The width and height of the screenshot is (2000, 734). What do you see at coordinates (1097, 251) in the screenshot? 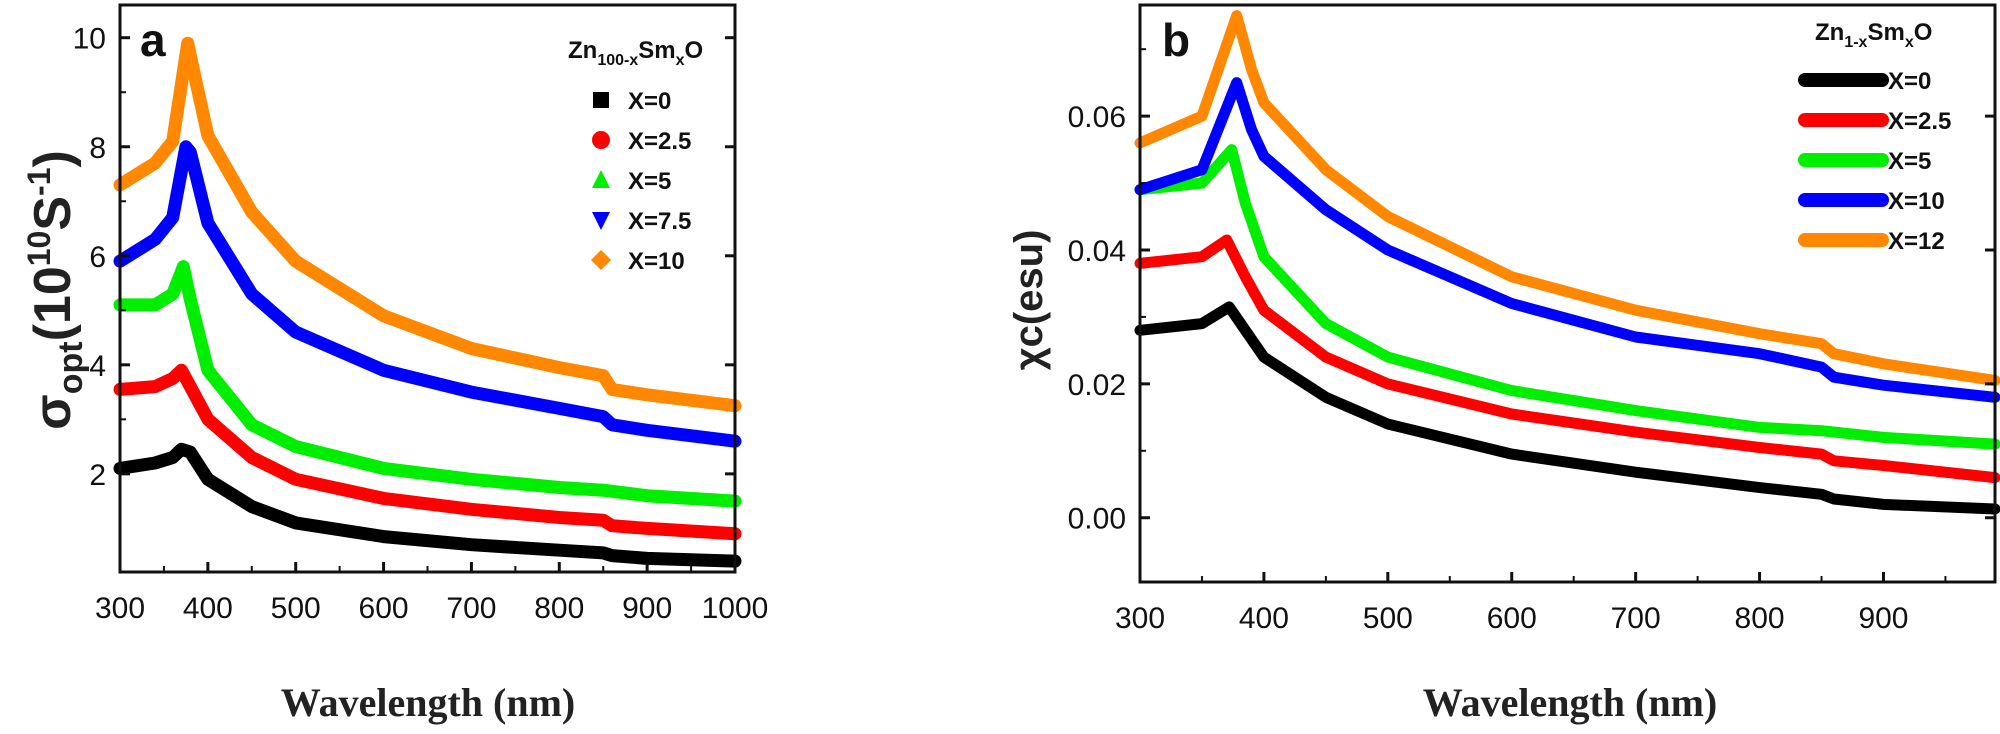
I see `y-tick-label: 0.04` at bounding box center [1097, 251].